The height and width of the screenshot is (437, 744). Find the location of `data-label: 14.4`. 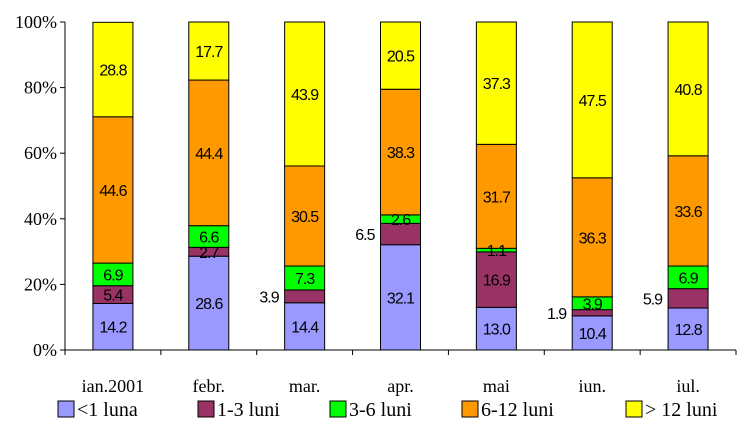

data-label: 14.4 is located at coordinates (305, 327).